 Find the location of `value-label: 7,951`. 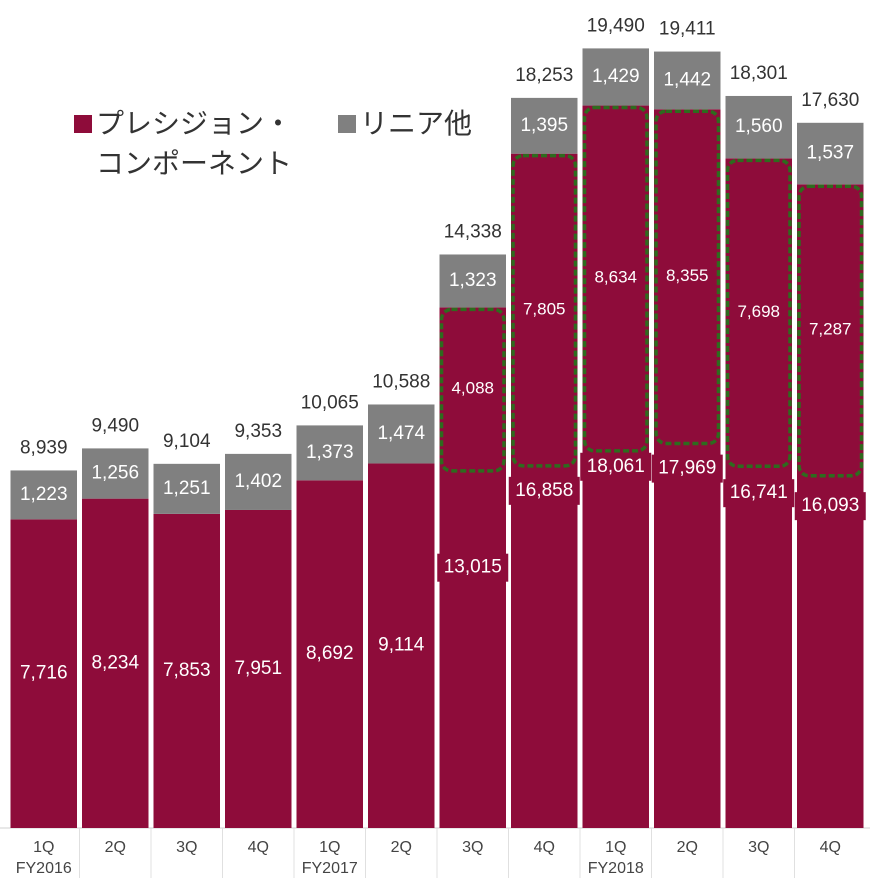

value-label: 7,951 is located at coordinates (258, 668).